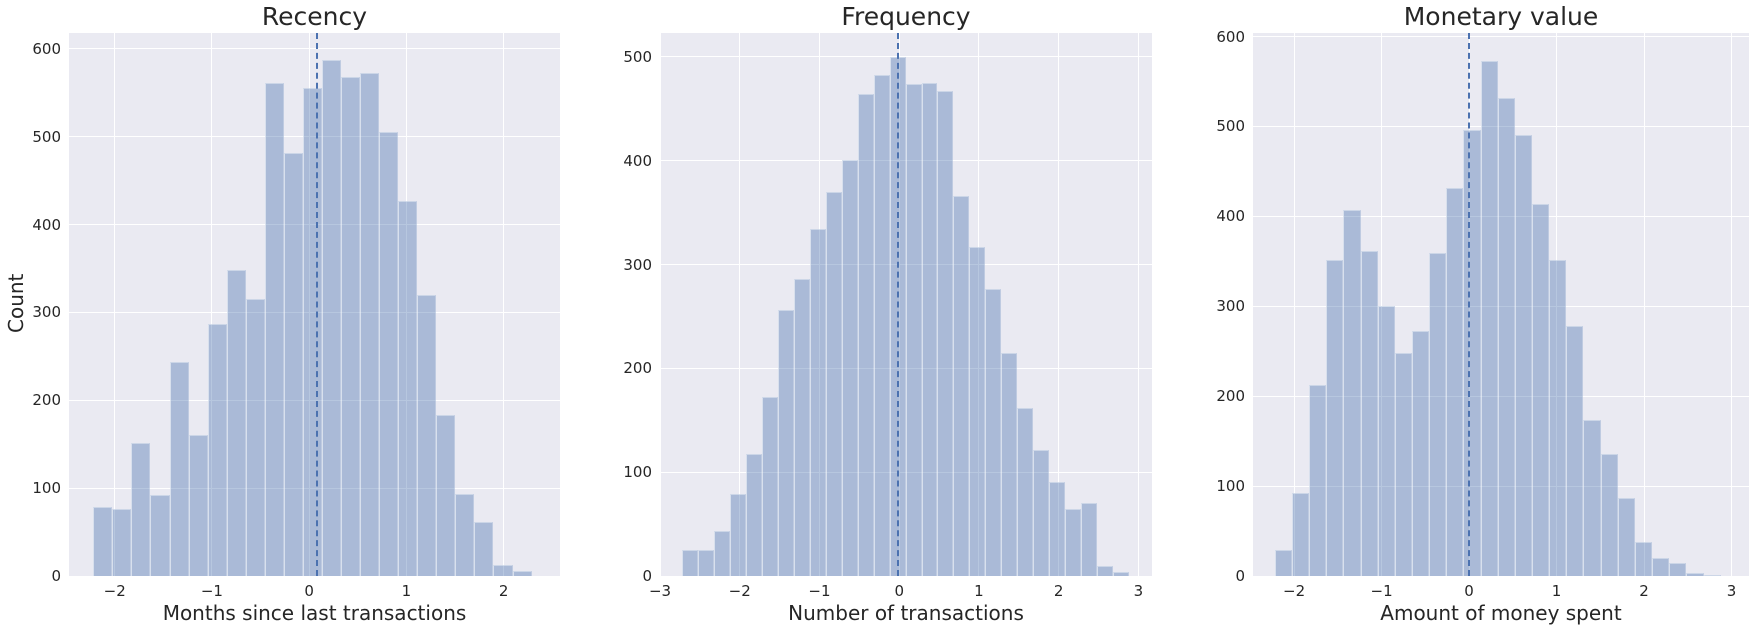  What do you see at coordinates (46, 48) in the screenshot?
I see `recency-ytick-label: 600` at bounding box center [46, 48].